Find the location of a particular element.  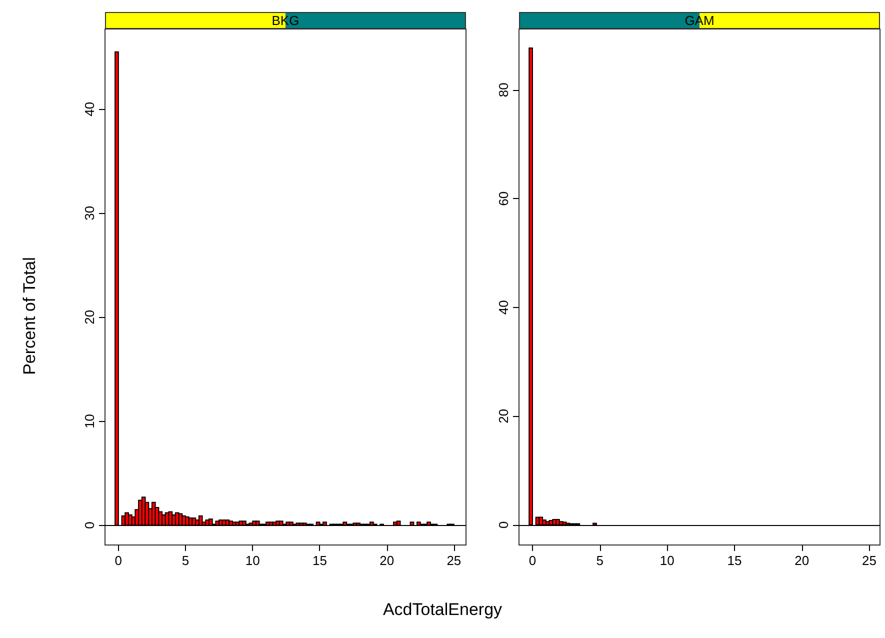

y-tick-label: 30 is located at coordinates (89, 213).